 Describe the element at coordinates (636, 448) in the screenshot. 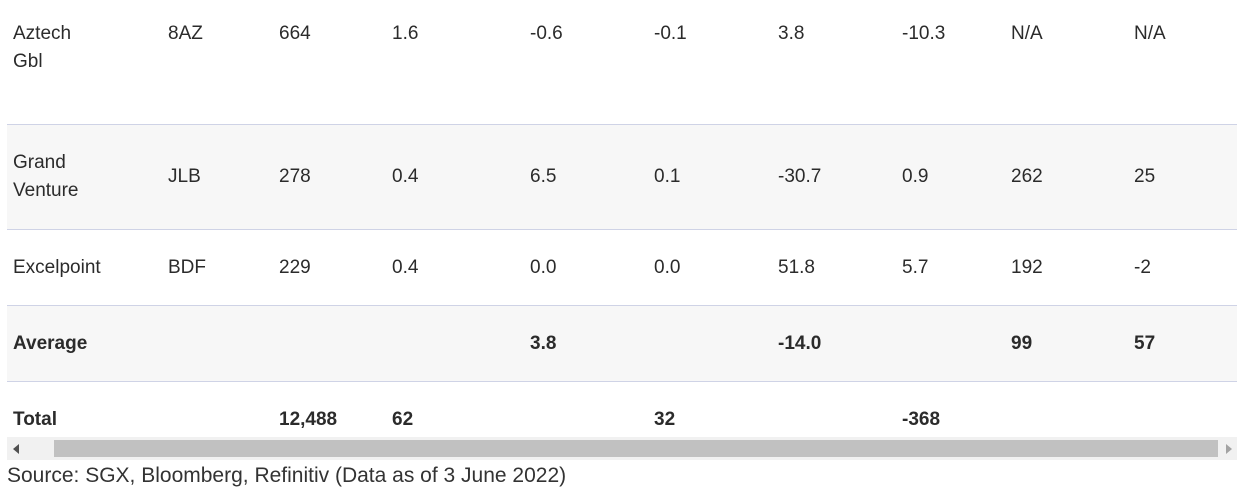

I see `scrollbar-thumb` at that location.